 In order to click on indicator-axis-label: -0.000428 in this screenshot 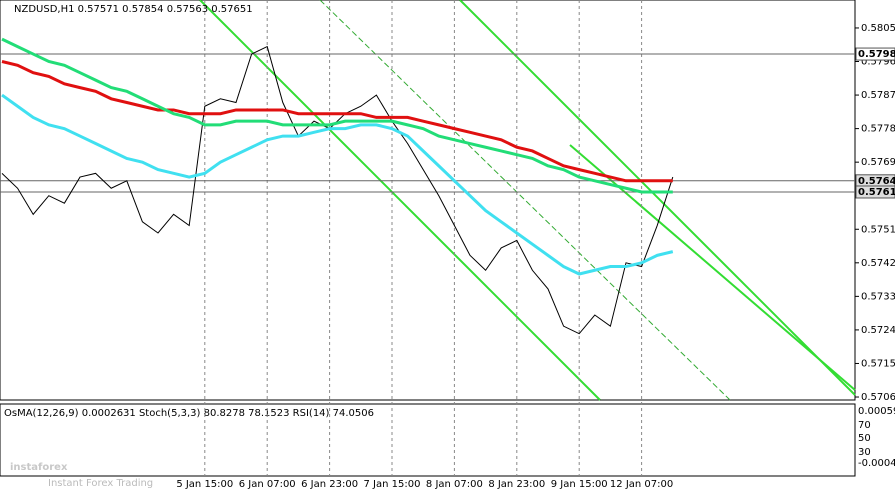, I will do `click(876, 463)`.